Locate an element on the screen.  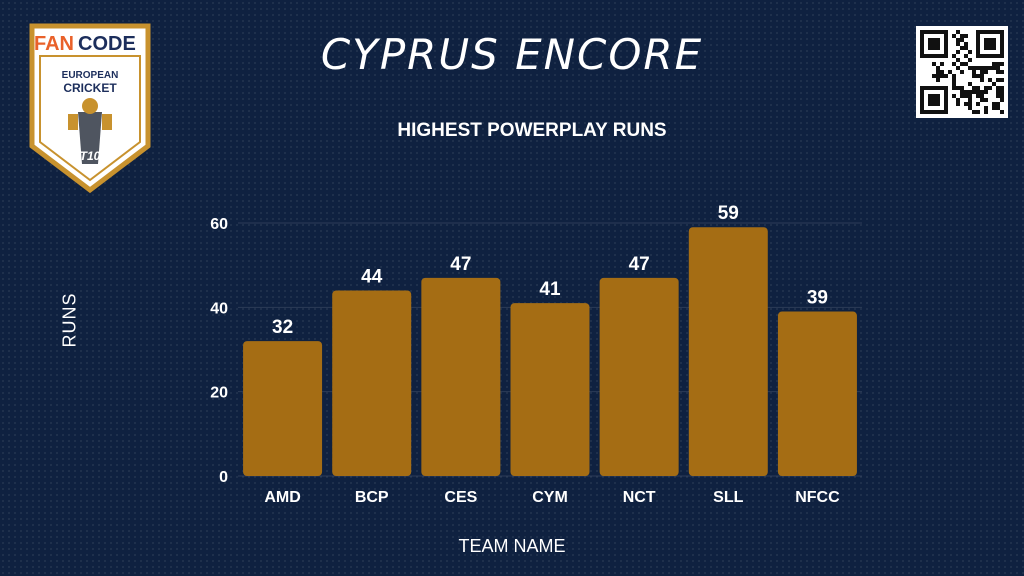
x-tick-label: NCT is located at coordinates (639, 497).